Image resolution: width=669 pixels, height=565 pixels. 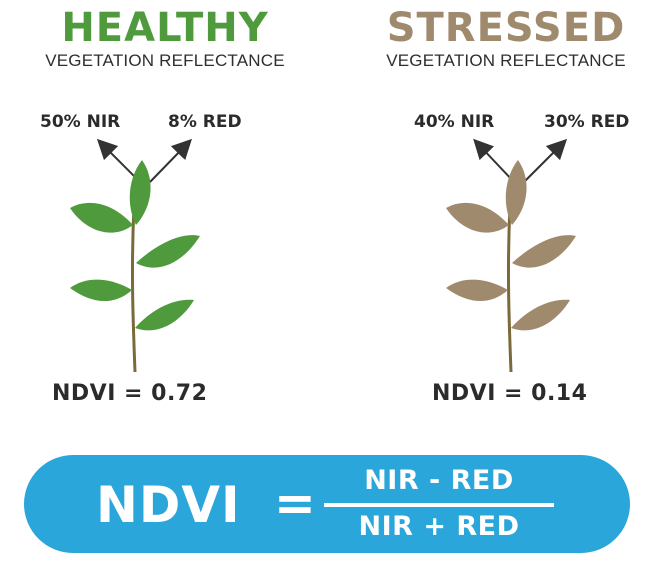 What do you see at coordinates (494, 160) in the screenshot?
I see `nir-arrow` at bounding box center [494, 160].